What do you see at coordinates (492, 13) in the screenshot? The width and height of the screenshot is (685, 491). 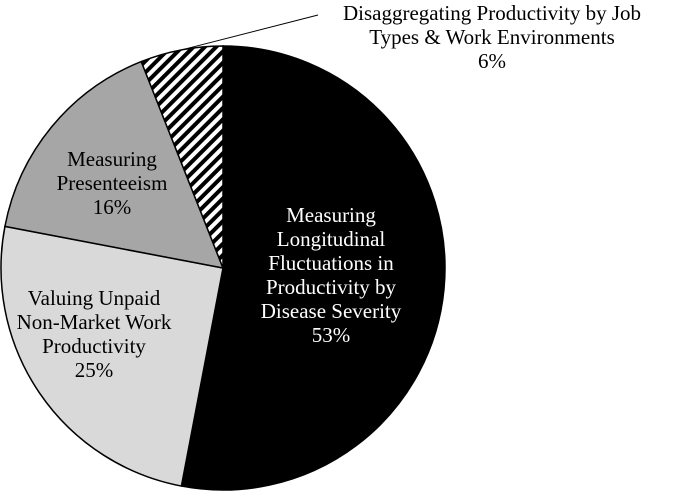 I see `slice-label-line: Disaggregating Productivity by Job` at bounding box center [492, 13].